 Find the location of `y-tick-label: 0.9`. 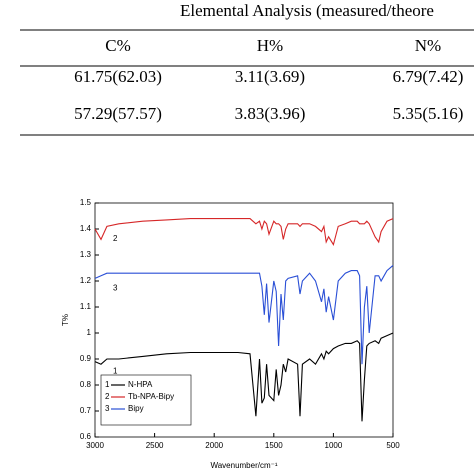

y-tick-label: 0.9 is located at coordinates (86, 358).